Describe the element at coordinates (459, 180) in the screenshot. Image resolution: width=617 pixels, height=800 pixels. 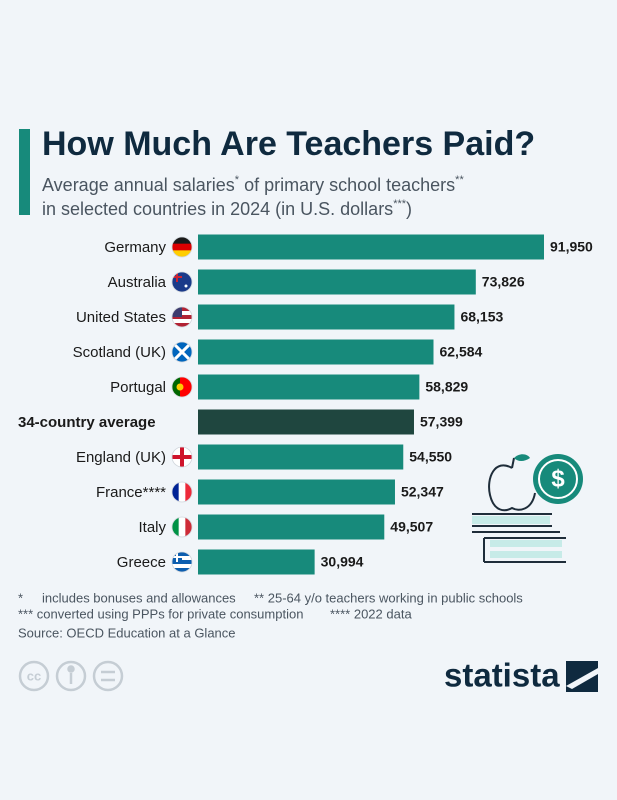
I see `subtitle-footnote-mark: **` at that location.